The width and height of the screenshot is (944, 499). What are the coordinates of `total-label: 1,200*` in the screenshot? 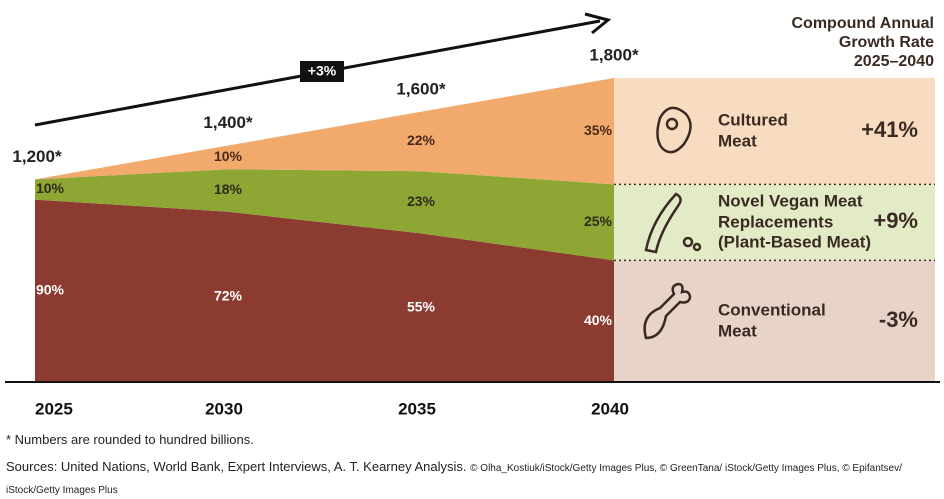 It's located at (37, 156).